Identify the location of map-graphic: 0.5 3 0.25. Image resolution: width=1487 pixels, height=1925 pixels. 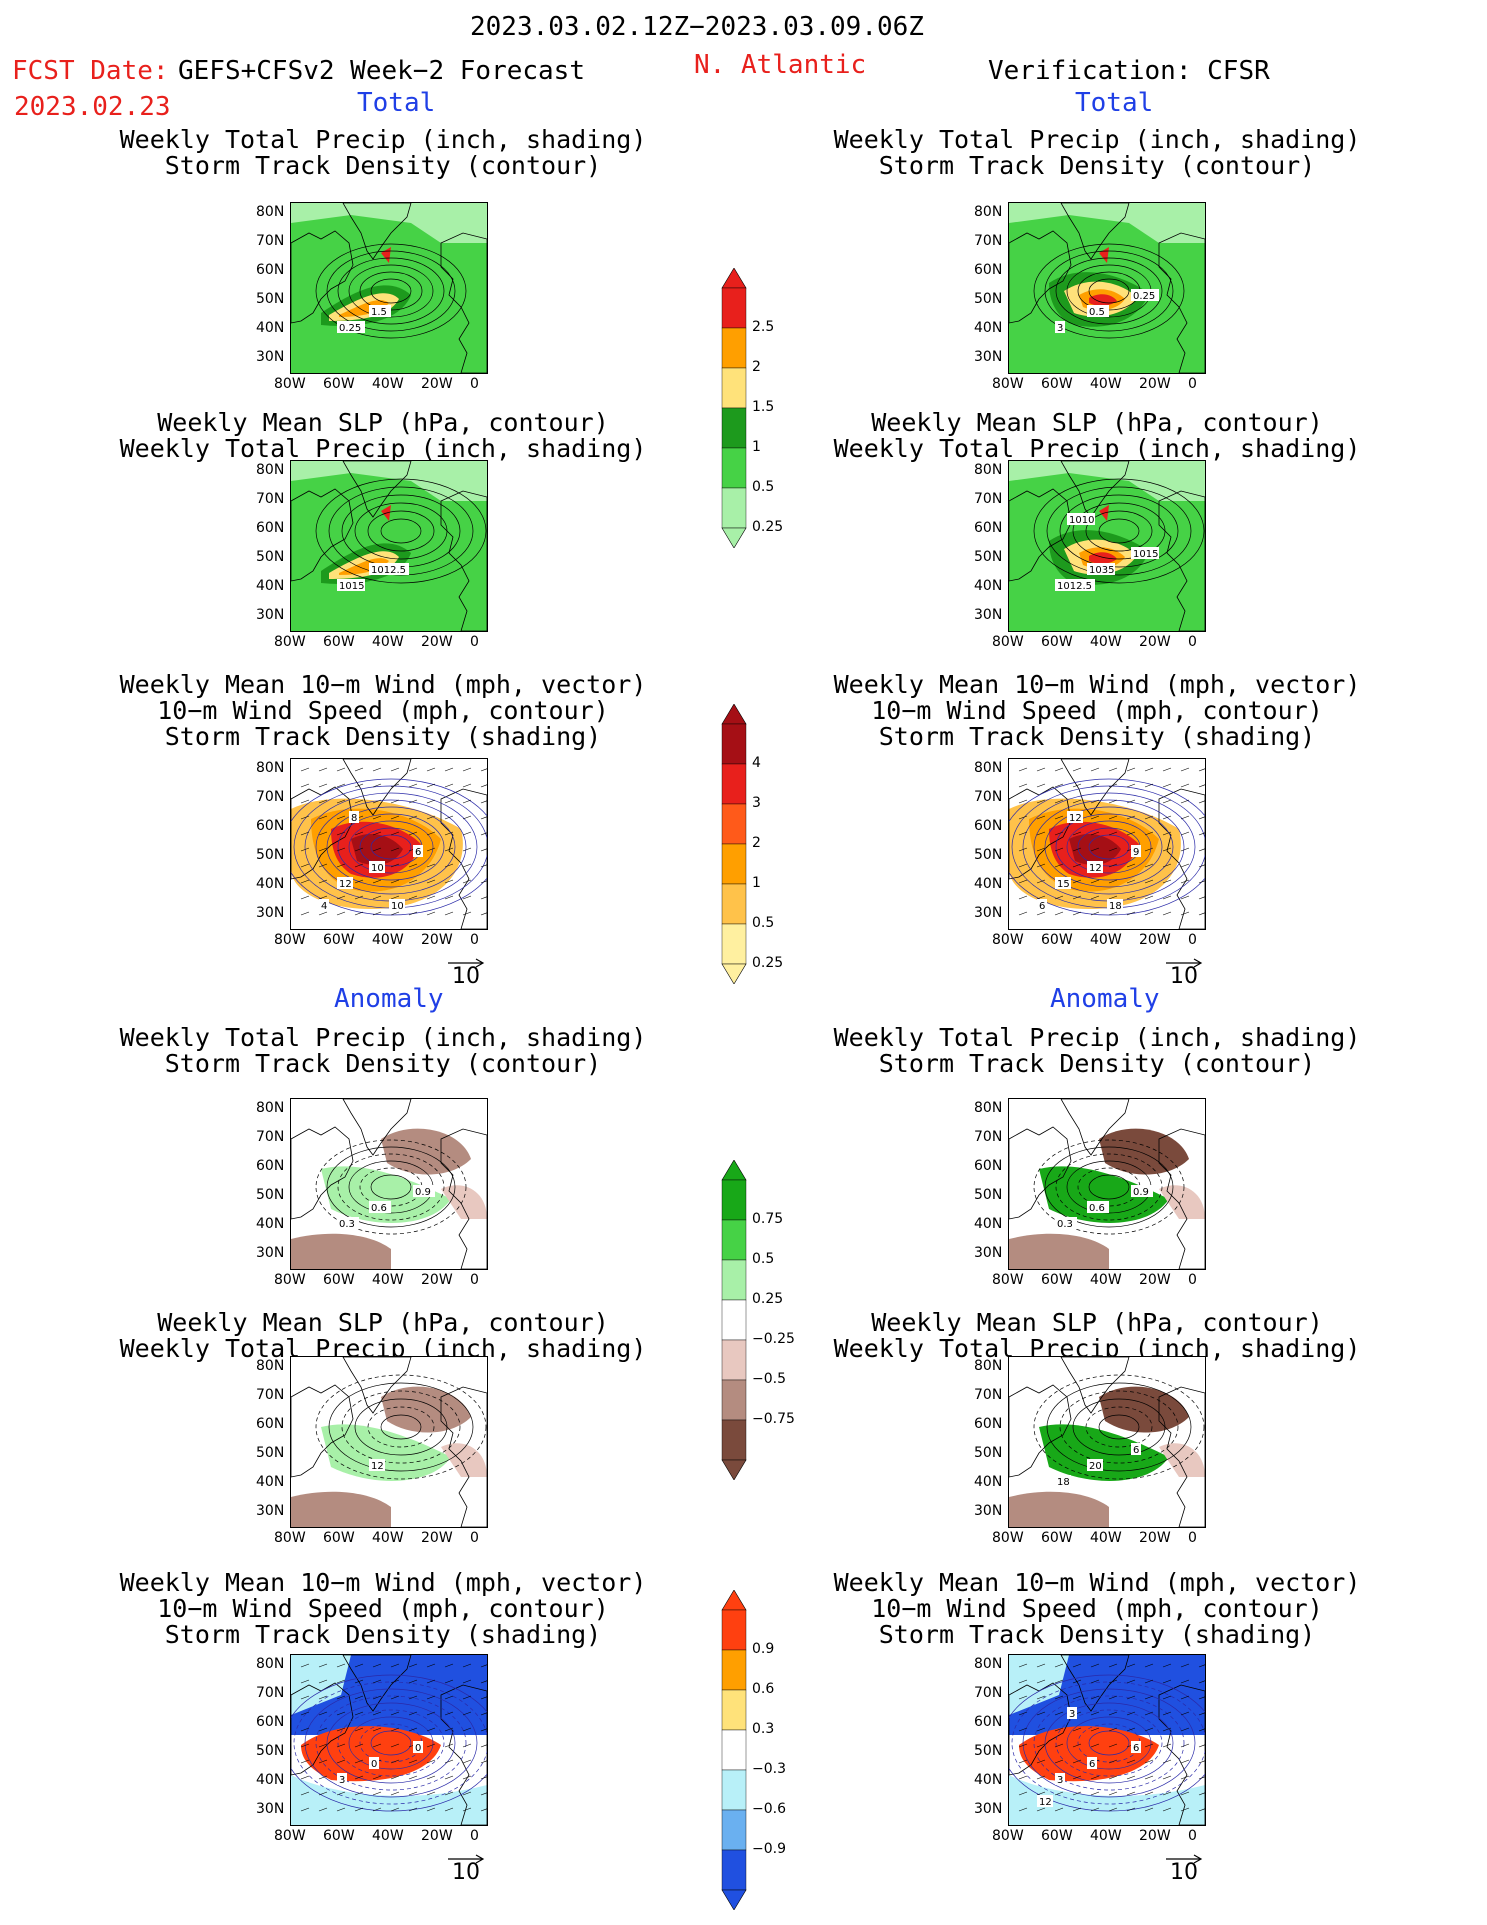
(1107, 288).